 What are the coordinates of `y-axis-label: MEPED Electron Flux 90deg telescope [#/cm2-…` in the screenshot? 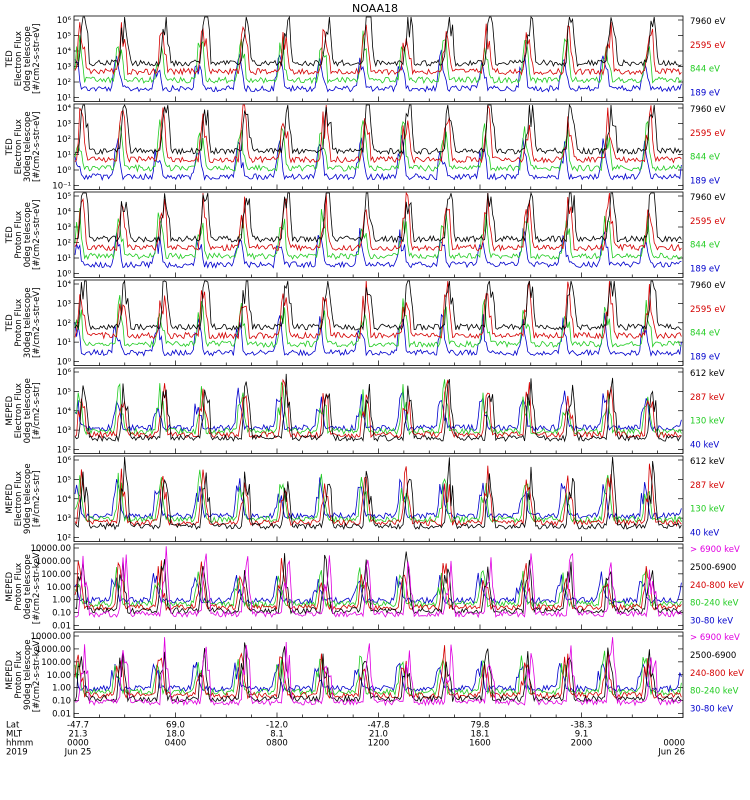 It's located at (23, 498).